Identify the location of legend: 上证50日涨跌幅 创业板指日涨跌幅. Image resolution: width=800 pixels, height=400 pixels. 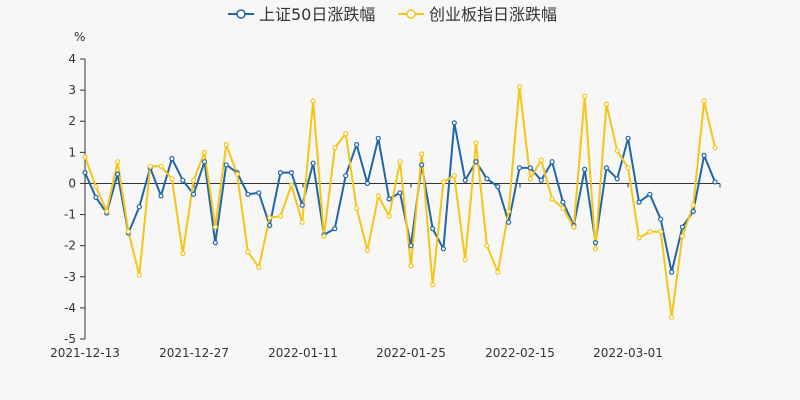
(392, 14).